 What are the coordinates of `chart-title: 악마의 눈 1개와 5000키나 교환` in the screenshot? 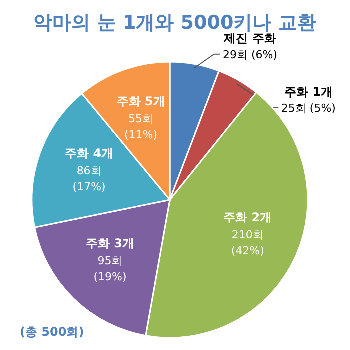 It's located at (175, 23).